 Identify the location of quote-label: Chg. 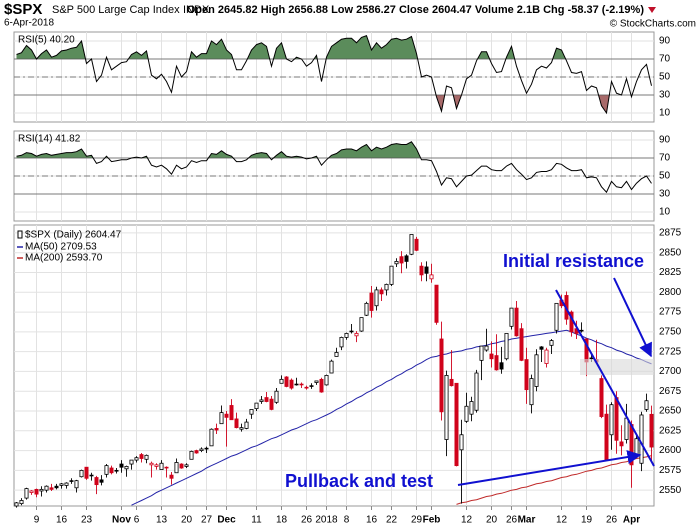
(553, 10).